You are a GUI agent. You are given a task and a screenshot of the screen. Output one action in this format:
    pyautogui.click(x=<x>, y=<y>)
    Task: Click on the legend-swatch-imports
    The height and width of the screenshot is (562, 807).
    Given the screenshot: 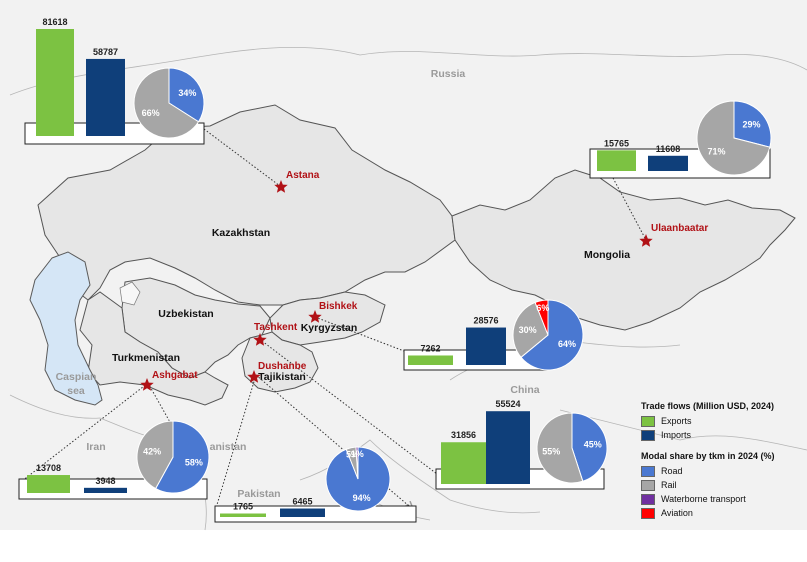 What is the action you would take?
    pyautogui.click(x=648, y=435)
    